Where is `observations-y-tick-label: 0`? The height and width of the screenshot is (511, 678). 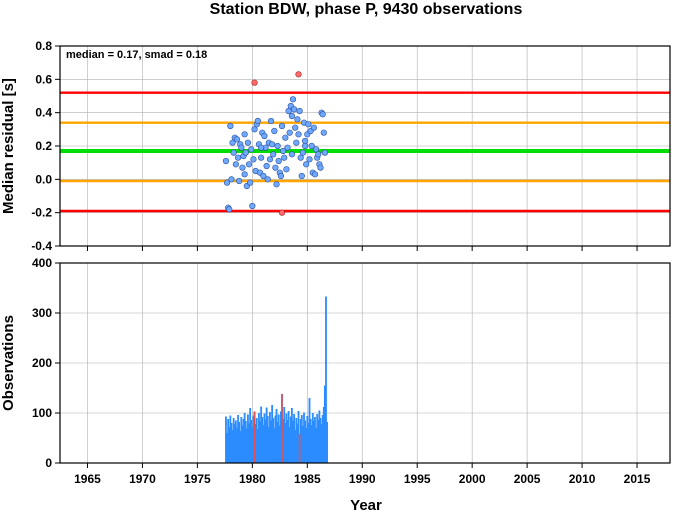
observations-y-tick-label: 0 is located at coordinates (48, 463).